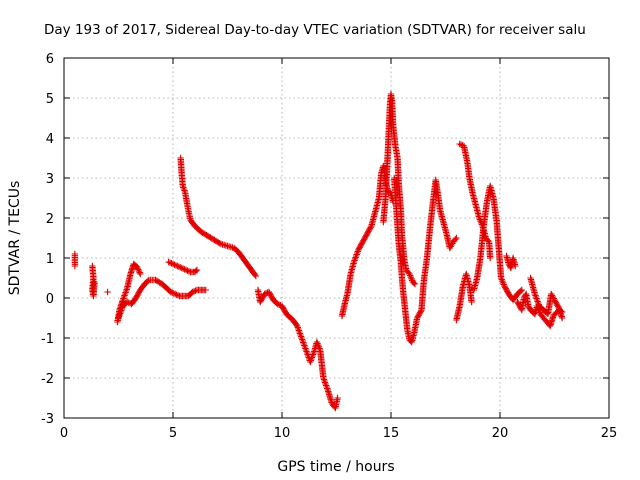  What do you see at coordinates (50, 59) in the screenshot?
I see `y-tick-label: 6` at bounding box center [50, 59].